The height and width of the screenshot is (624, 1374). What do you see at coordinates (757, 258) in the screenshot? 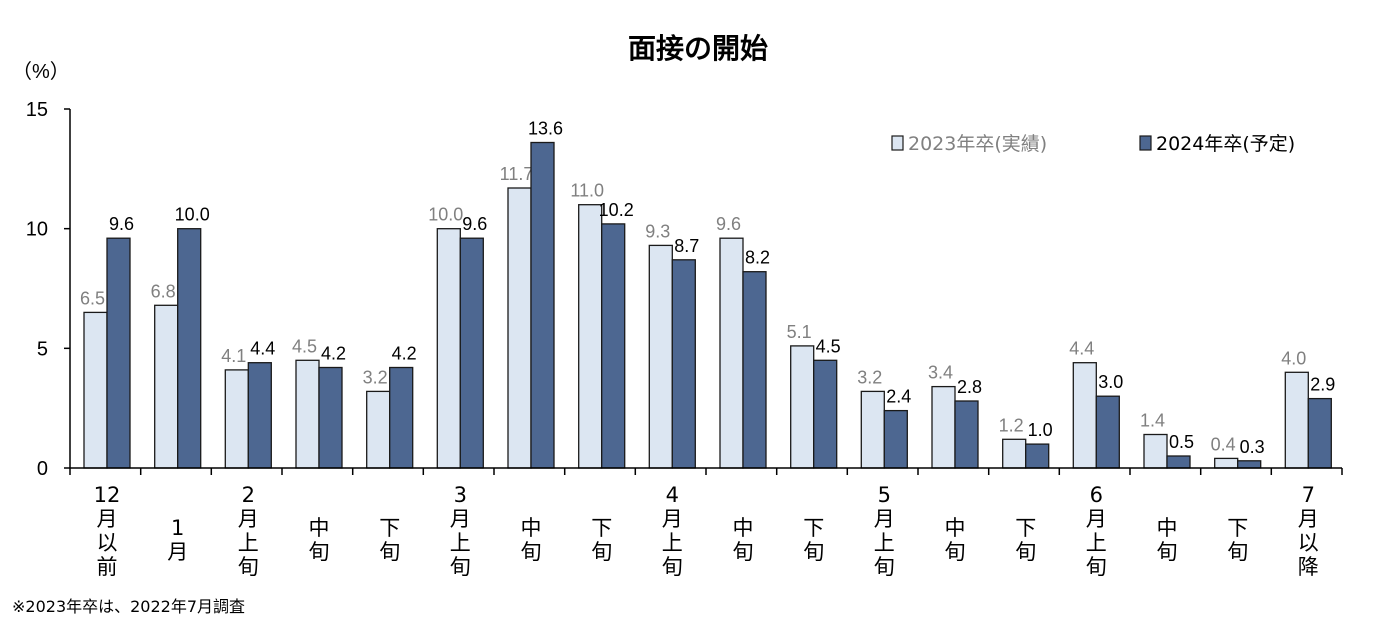
I see `data-label-series-2: 8.2` at bounding box center [757, 258].